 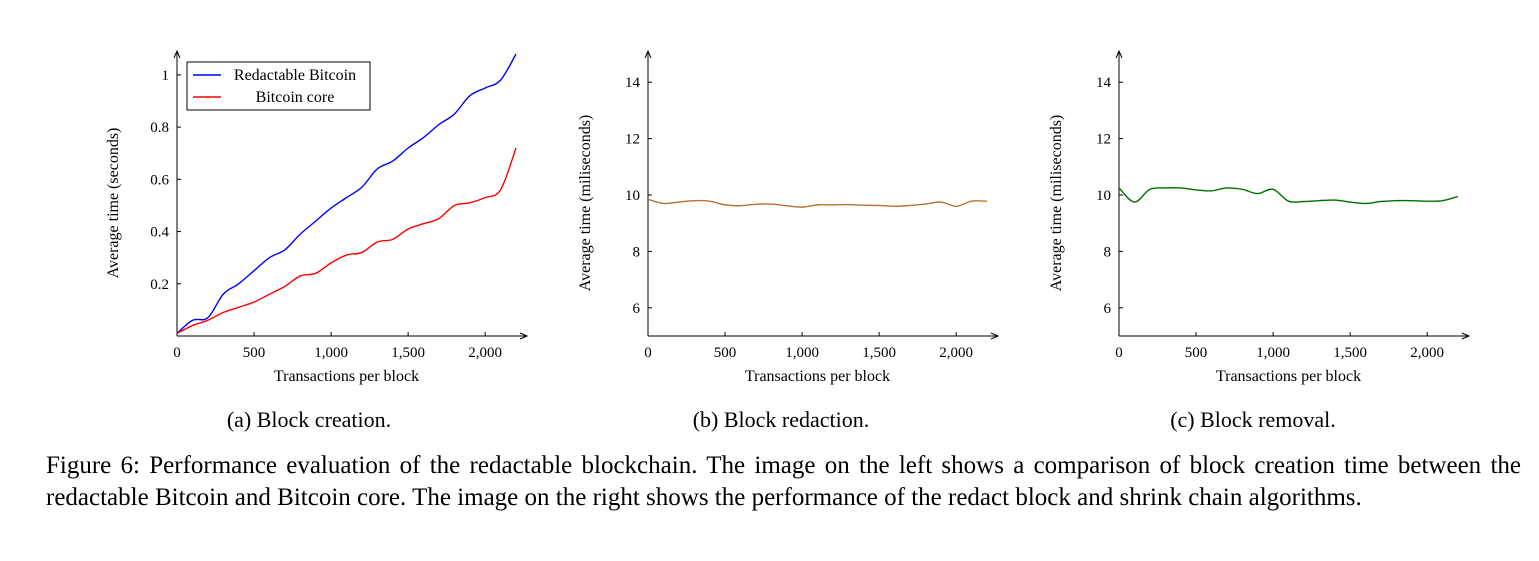 What do you see at coordinates (295, 75) in the screenshot?
I see `legend-label: Redactable Bitcoin` at bounding box center [295, 75].